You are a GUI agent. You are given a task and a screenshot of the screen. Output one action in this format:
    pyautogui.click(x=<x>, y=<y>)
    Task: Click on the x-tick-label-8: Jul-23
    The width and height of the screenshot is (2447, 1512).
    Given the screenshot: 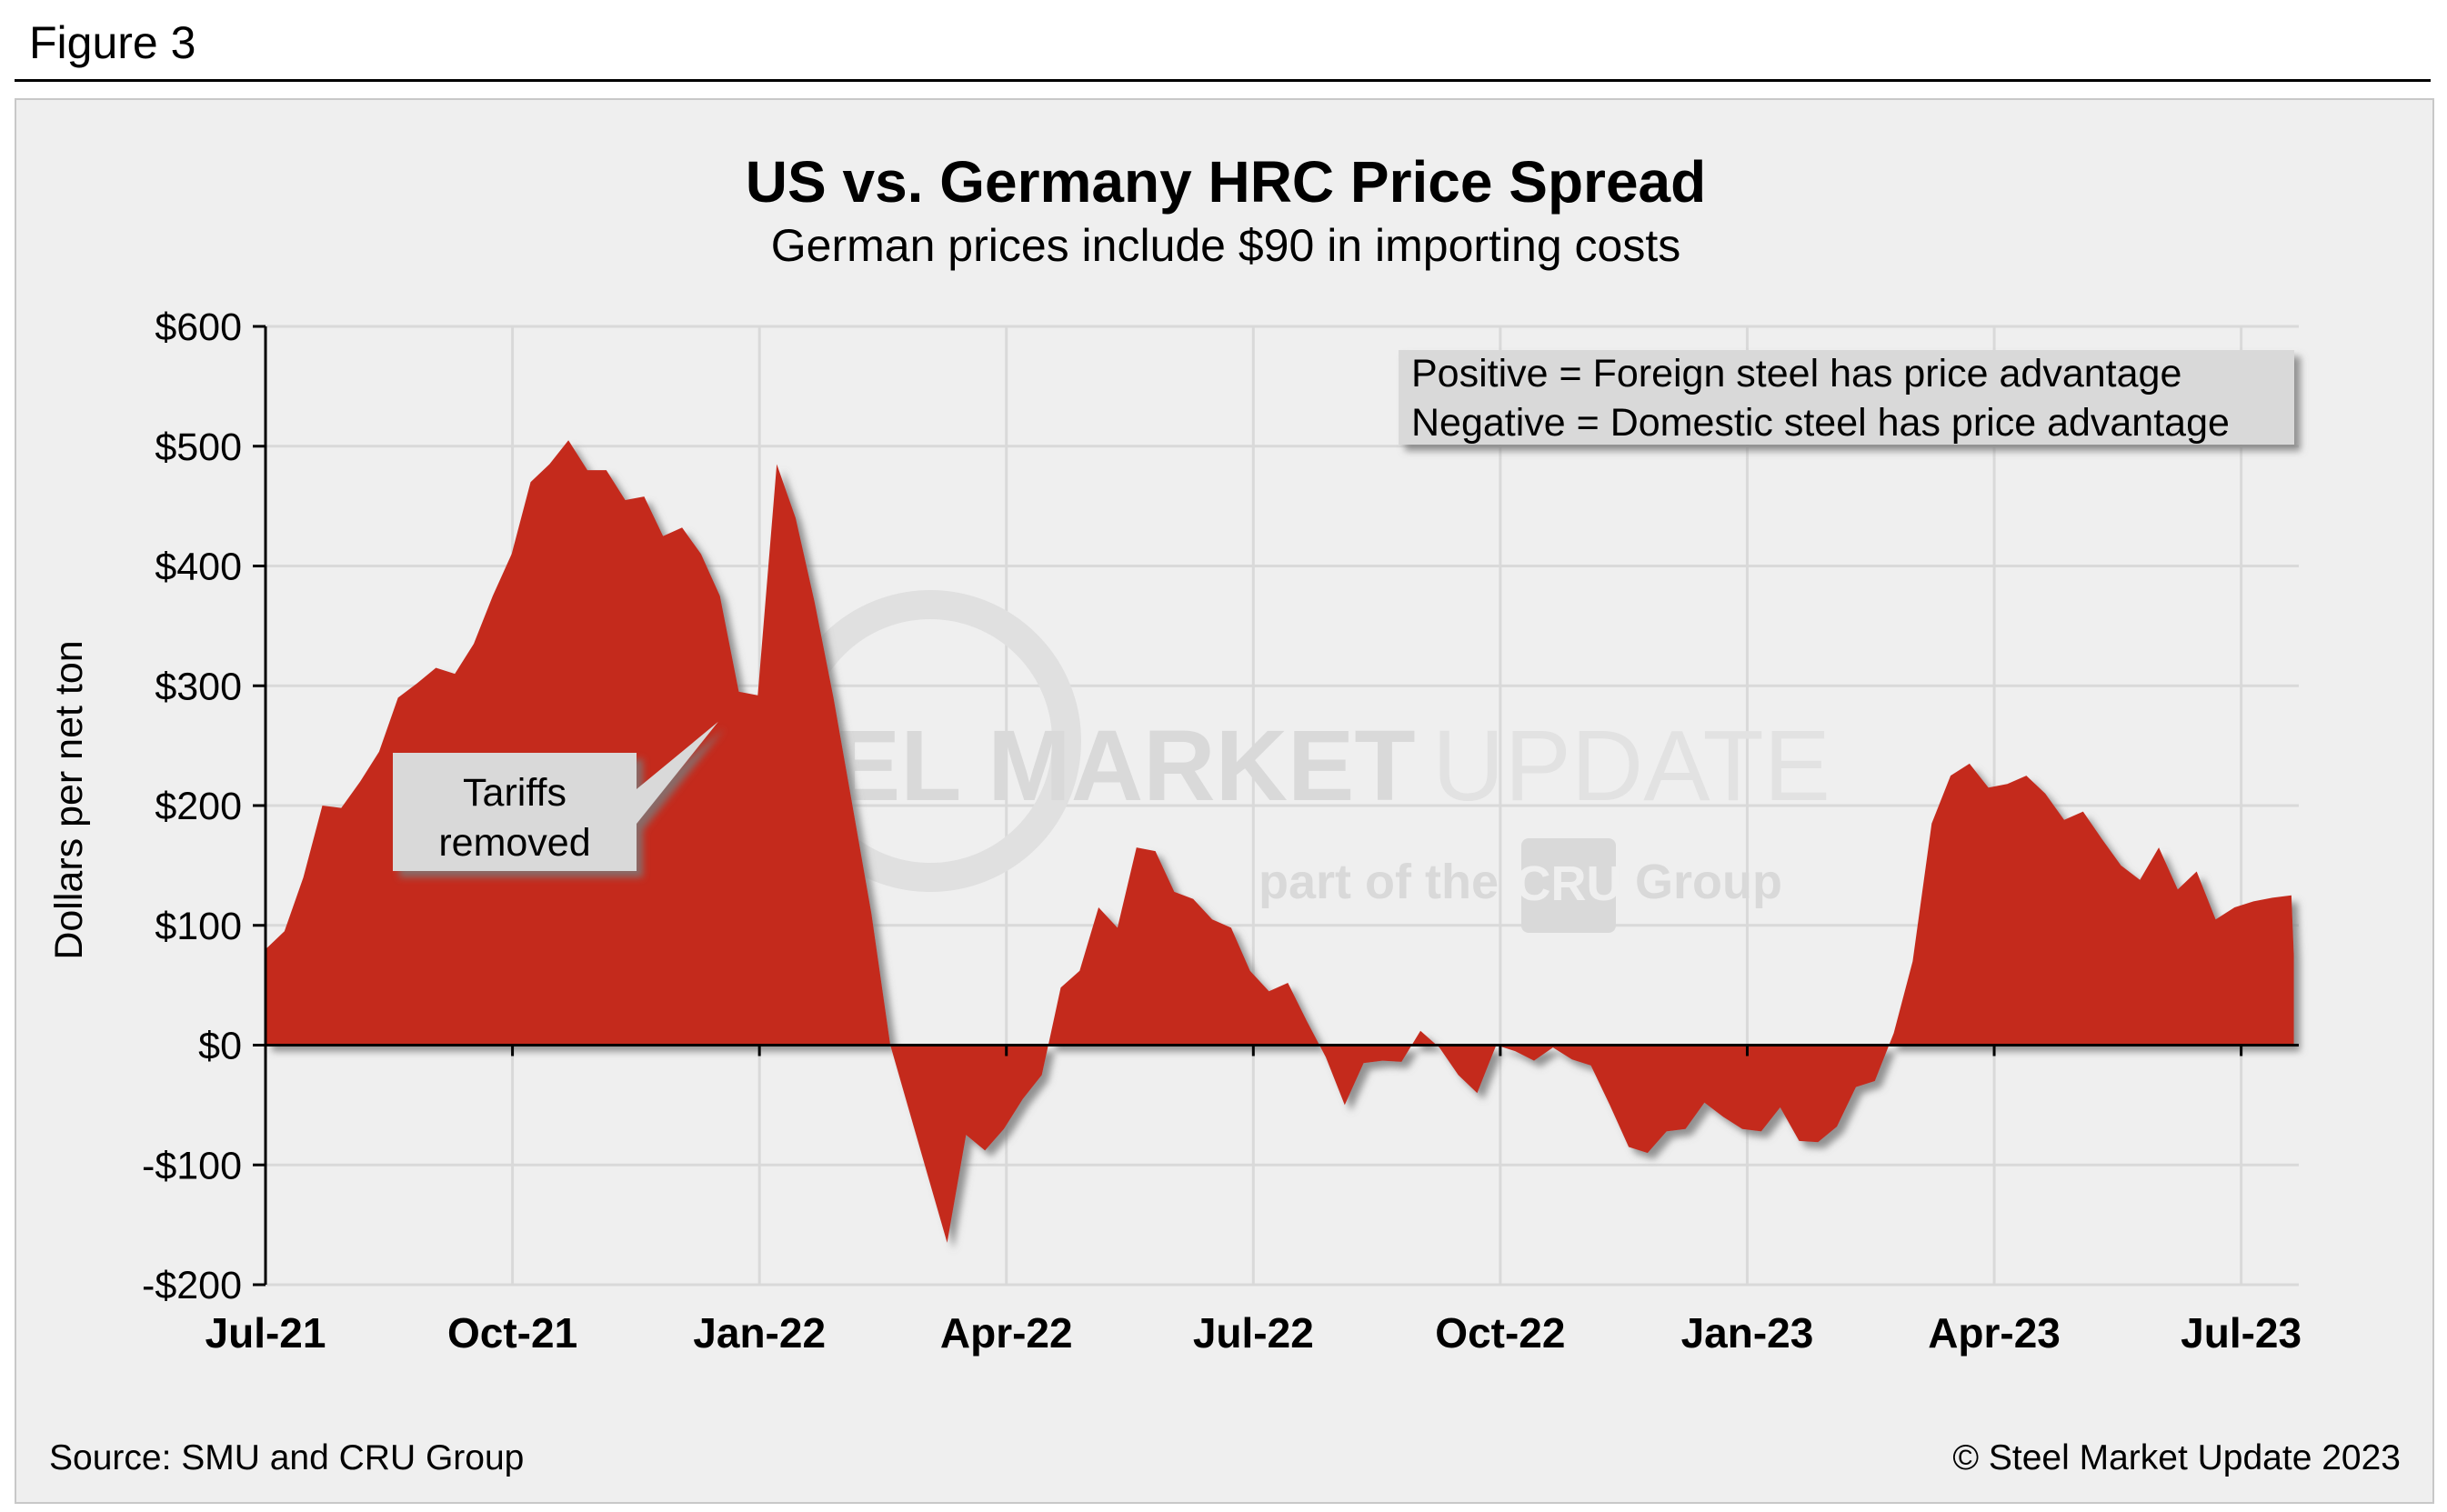 What is the action you would take?
    pyautogui.click(x=2242, y=1333)
    